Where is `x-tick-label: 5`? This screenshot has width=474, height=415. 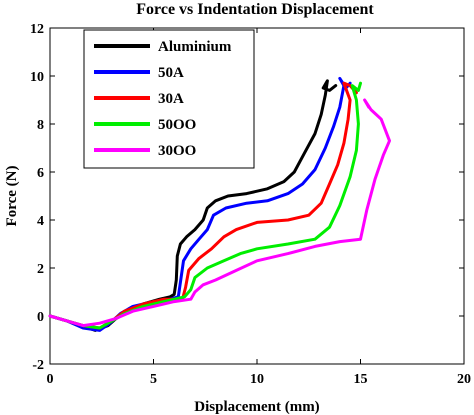
x-tick-label: 5 is located at coordinates (153, 379).